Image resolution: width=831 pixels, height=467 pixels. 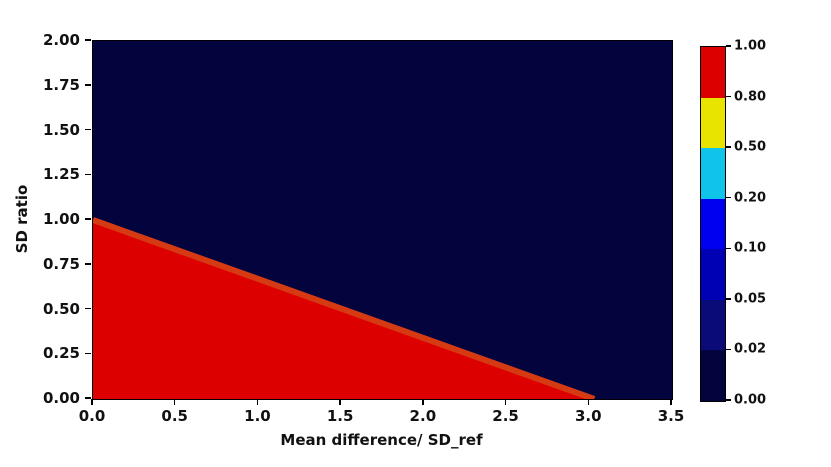 I want to click on y-tick-label: 1.25, so click(x=61, y=174).